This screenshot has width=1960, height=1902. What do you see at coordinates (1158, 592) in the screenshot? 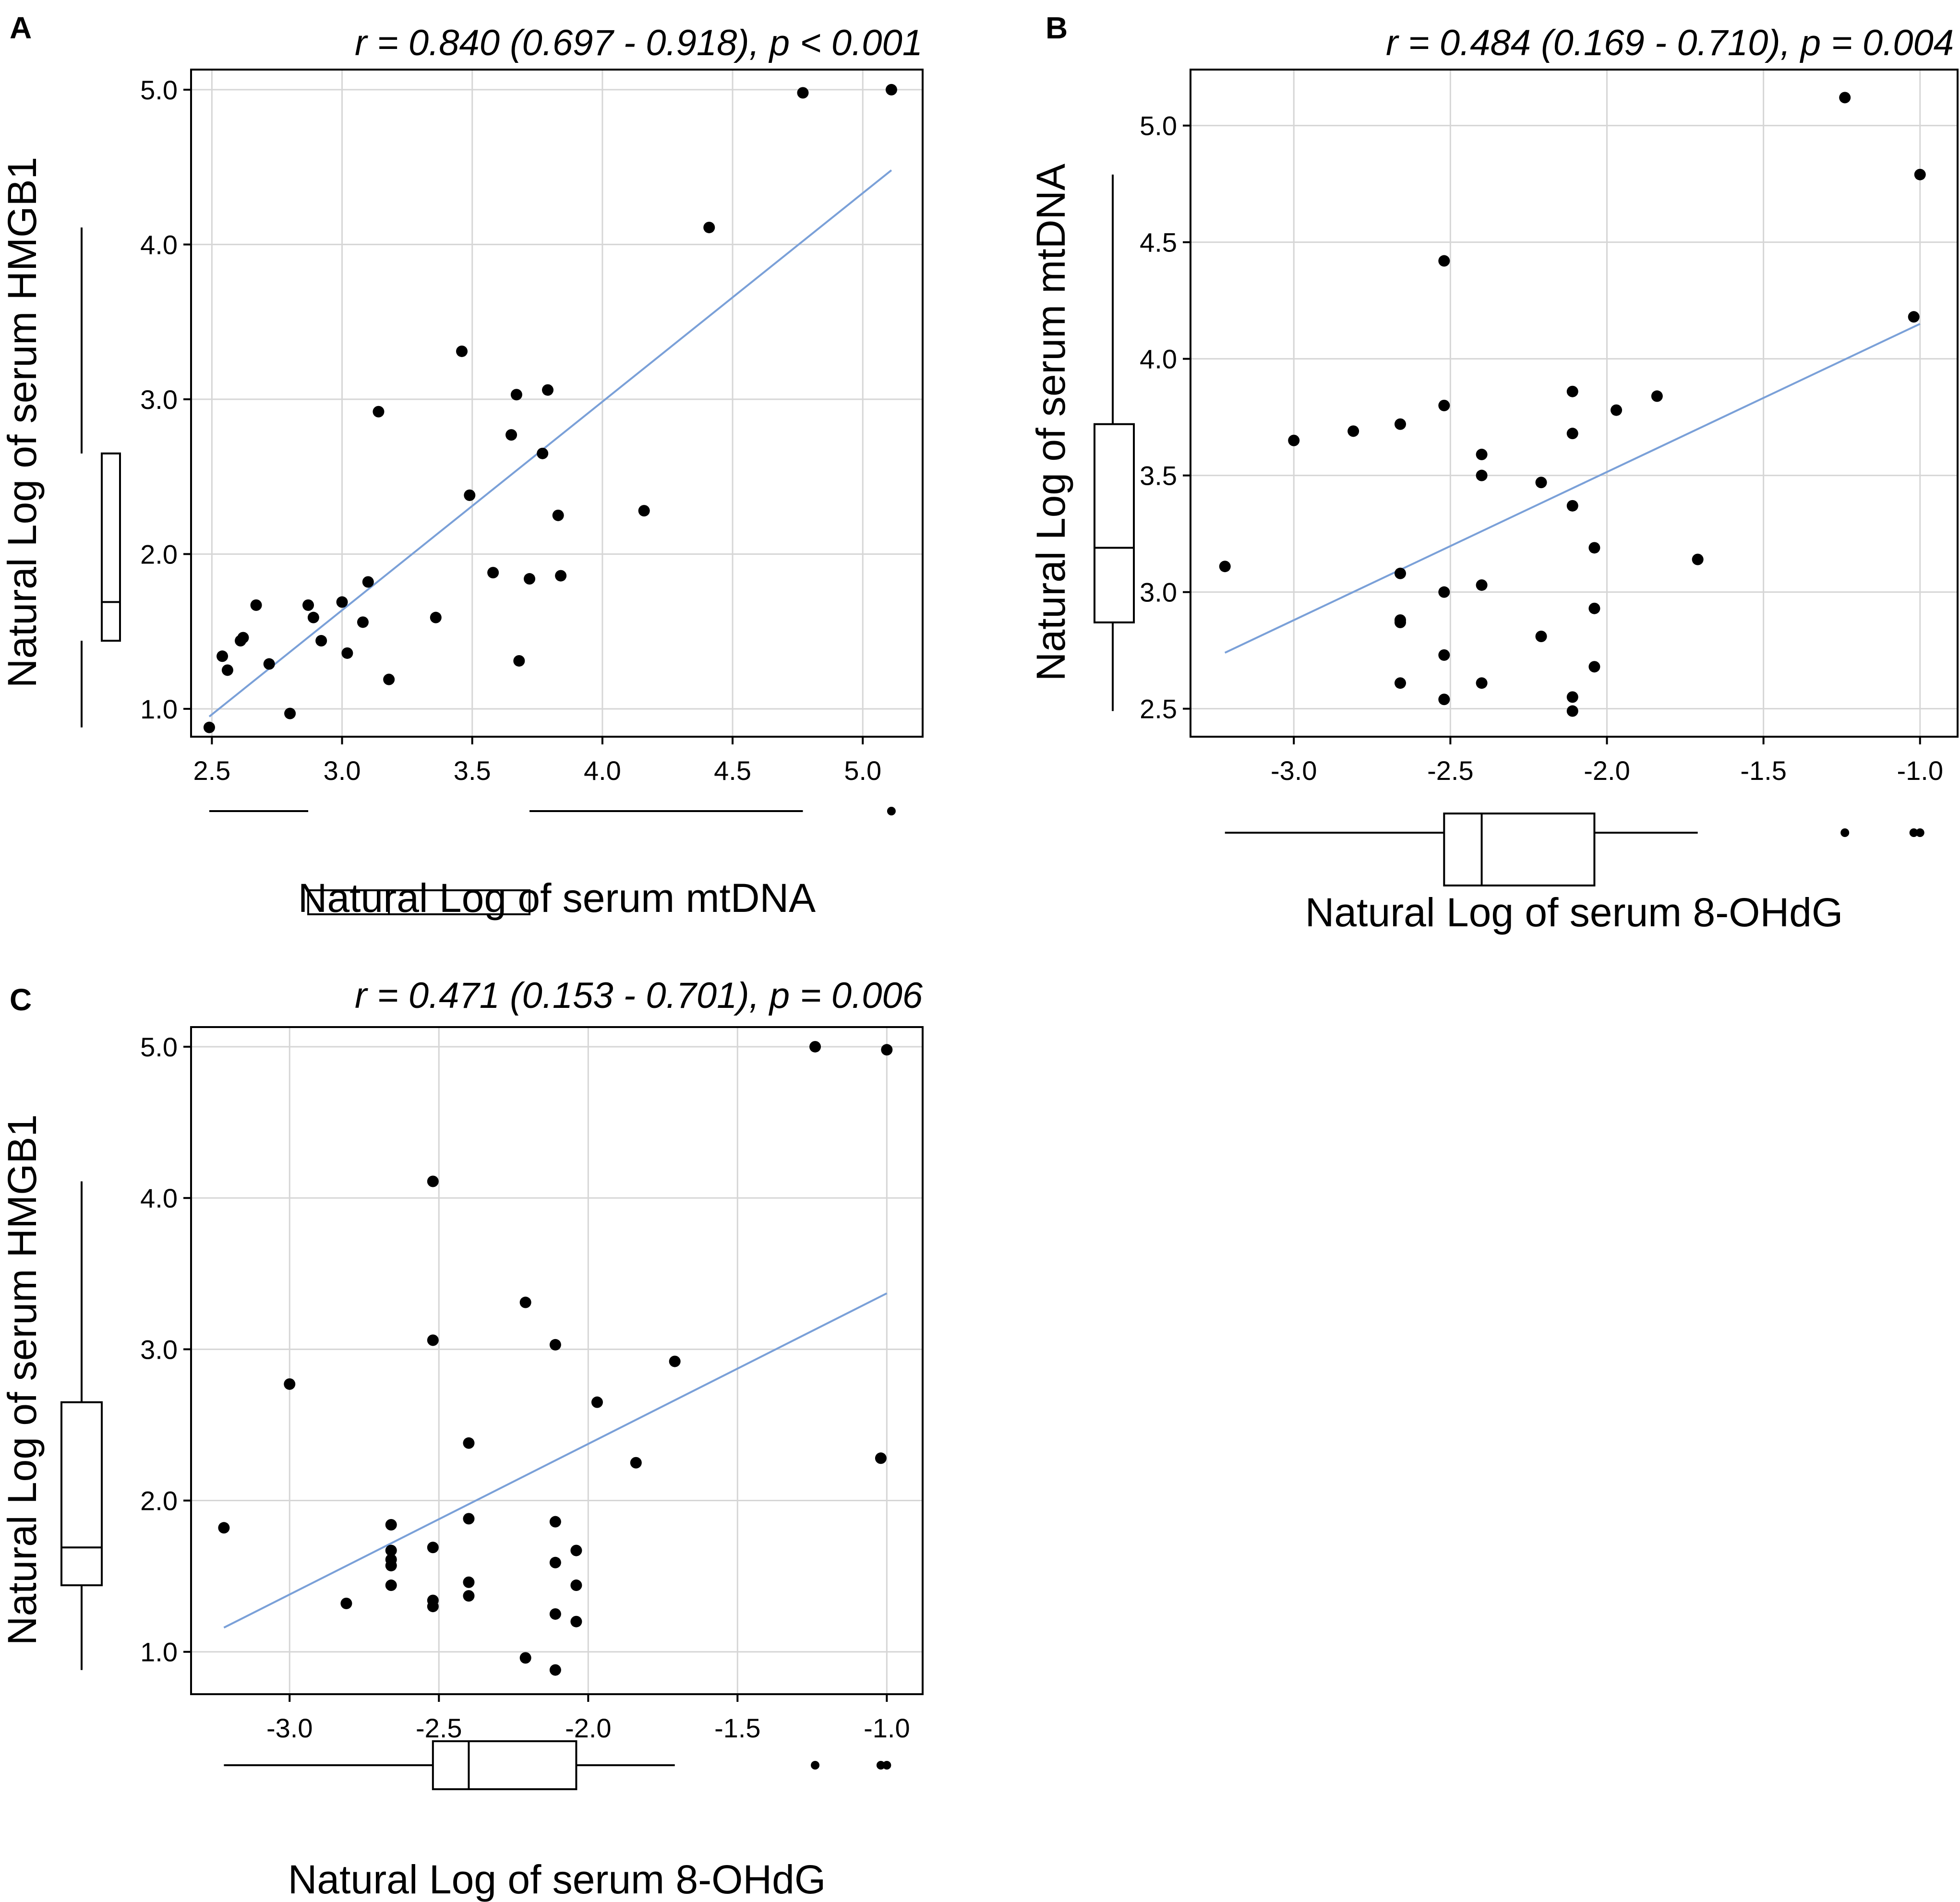
I see `y-tick-label: 3.0` at bounding box center [1158, 592].